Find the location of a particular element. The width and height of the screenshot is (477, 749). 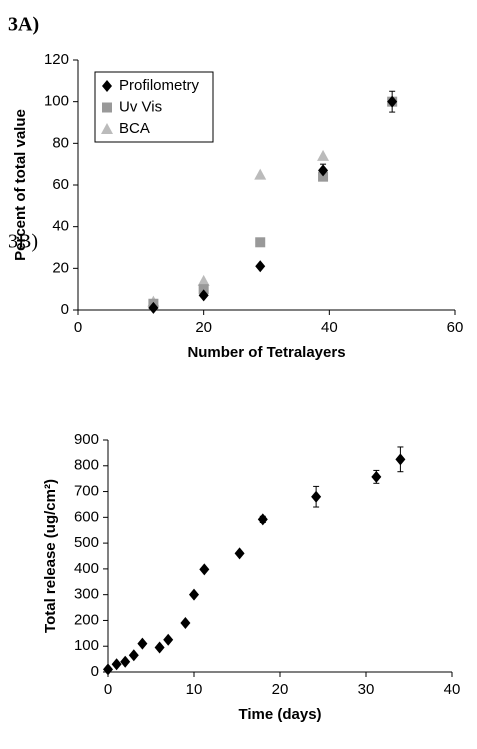

y-tick-label: 700 is located at coordinates (86, 491).